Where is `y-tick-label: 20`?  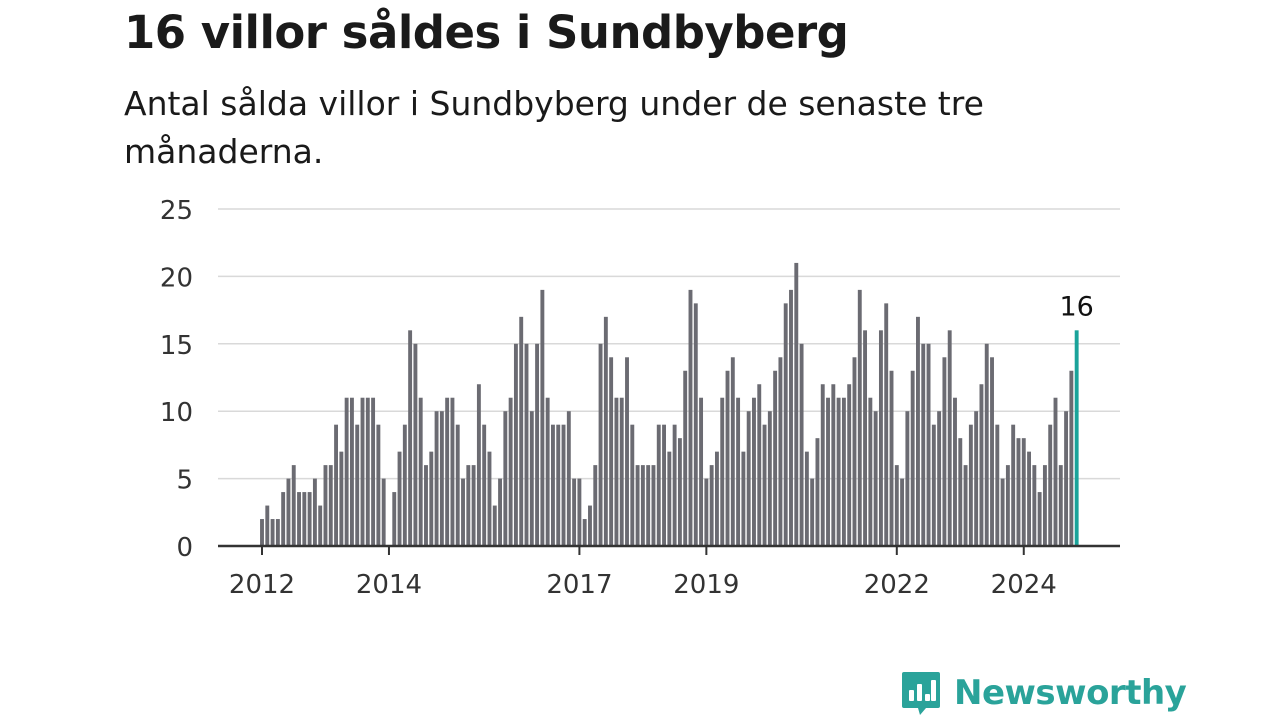 y-tick-label: 20 is located at coordinates (176, 278).